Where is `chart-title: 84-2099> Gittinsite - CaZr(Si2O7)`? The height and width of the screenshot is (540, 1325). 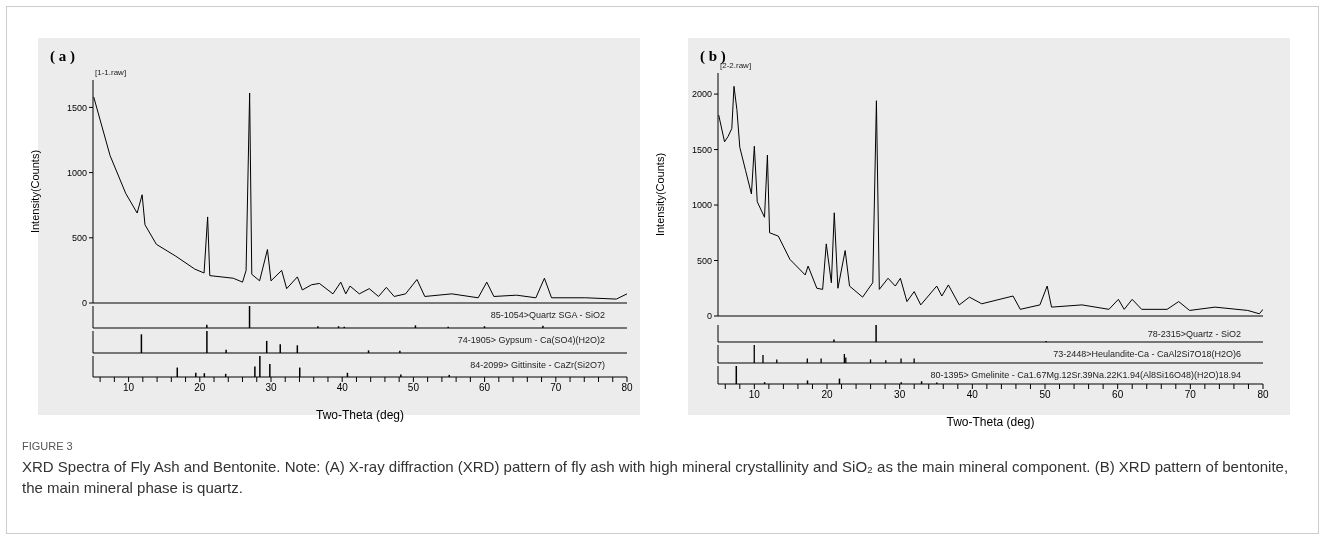 chart-title: 84-2099> Gittinsite - CaZr(Si2O7) is located at coordinates (537, 365).